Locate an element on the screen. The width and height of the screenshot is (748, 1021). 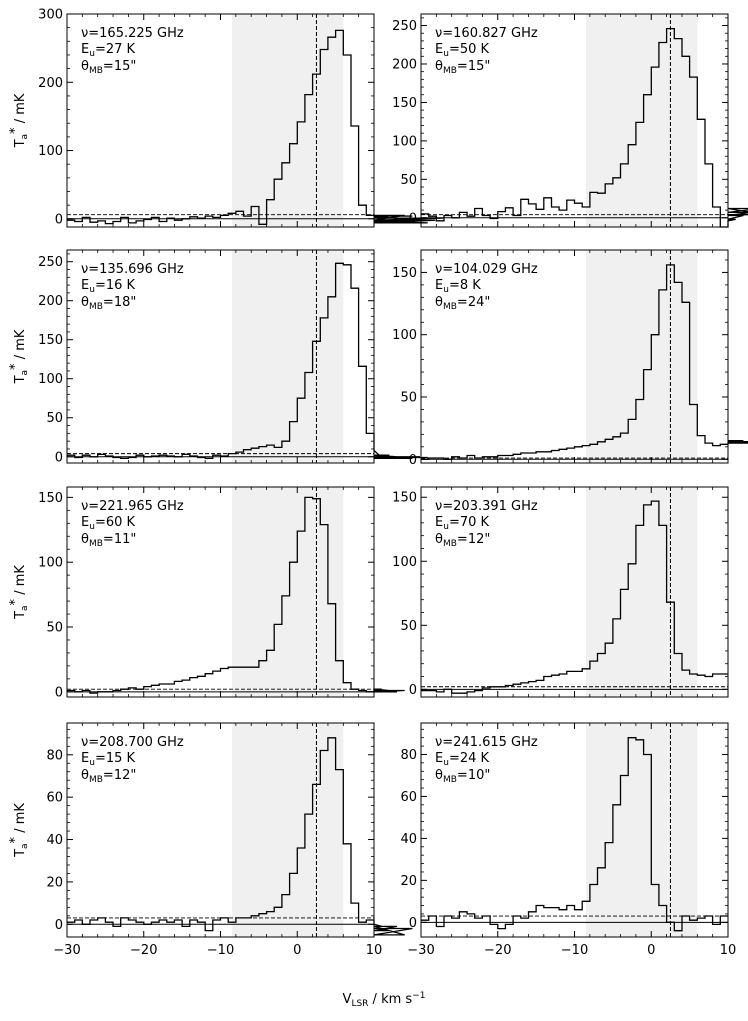
beam-size-label: θMB=18" is located at coordinates (108, 303).